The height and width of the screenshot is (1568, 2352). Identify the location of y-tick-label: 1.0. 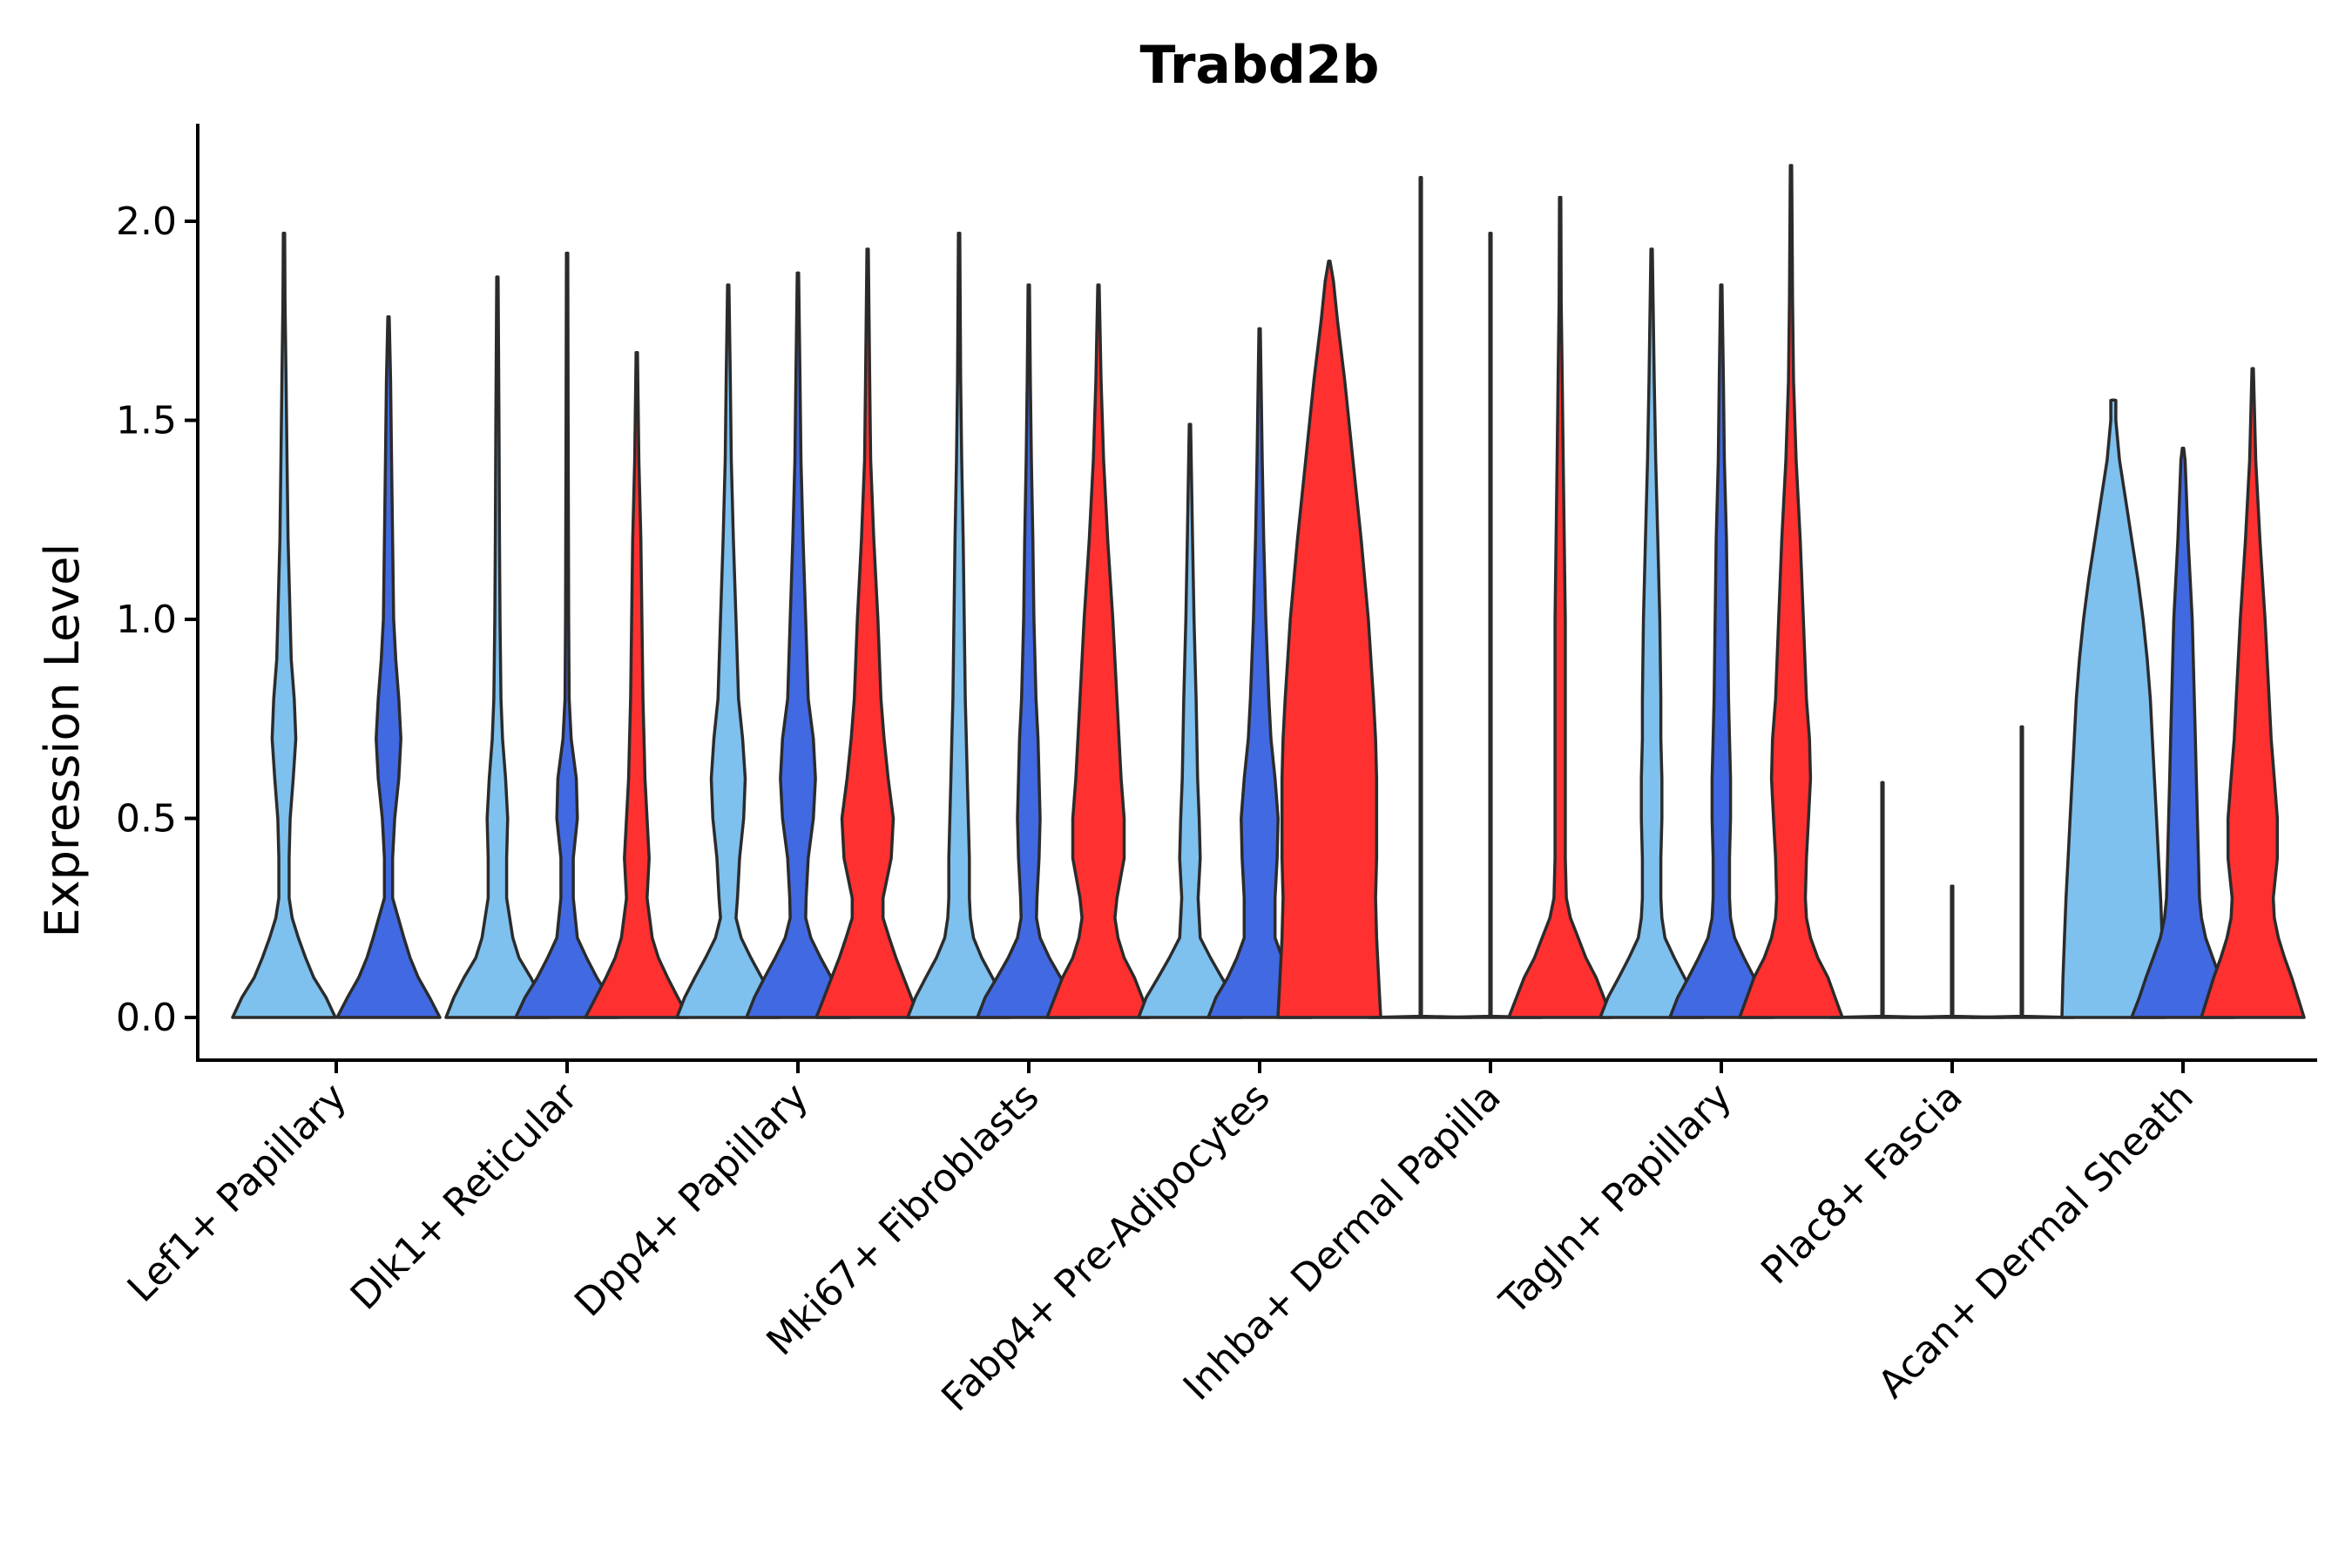
(146, 620).